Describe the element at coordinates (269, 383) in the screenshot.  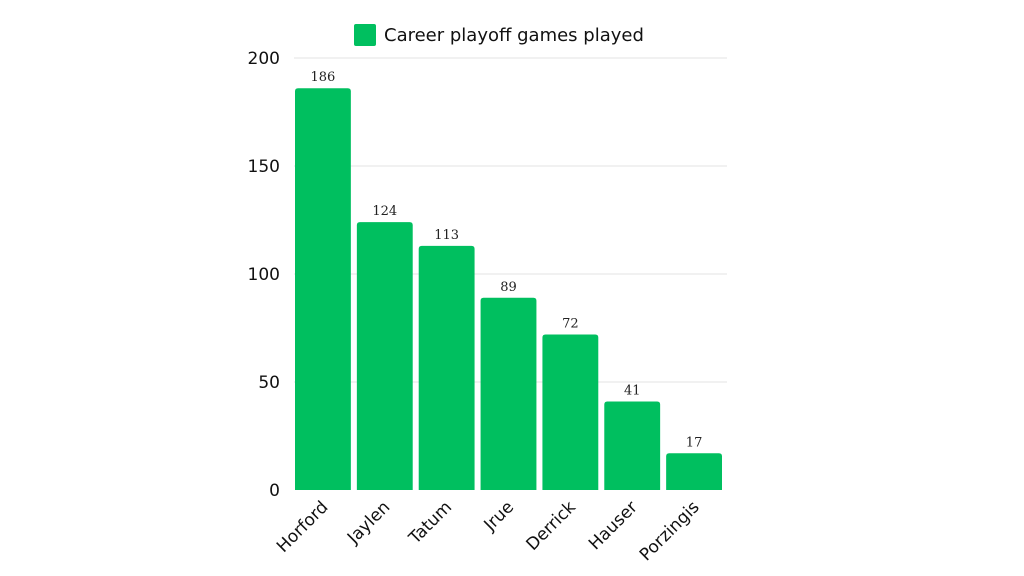
I see `y-tick-label: 50` at that location.